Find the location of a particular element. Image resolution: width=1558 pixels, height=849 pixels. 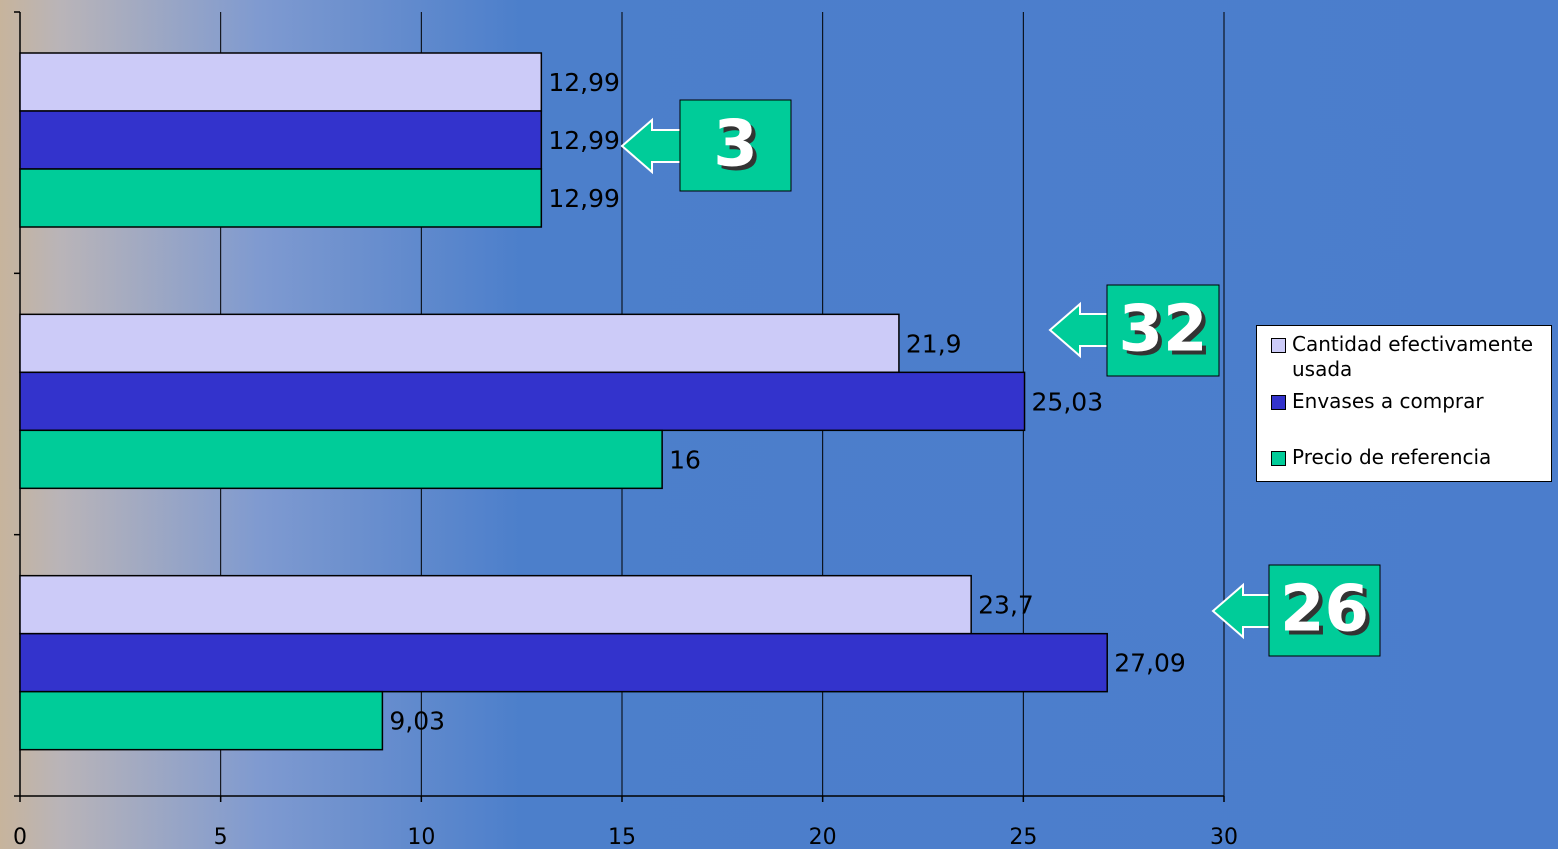

legend-item-cantidad: Cantidad efectivamente usada is located at coordinates (1409, 357).